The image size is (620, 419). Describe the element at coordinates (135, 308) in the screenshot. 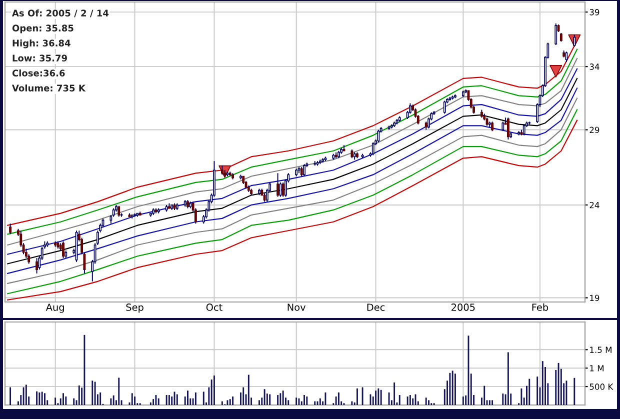

I see `x-tick-label: Sep` at that location.